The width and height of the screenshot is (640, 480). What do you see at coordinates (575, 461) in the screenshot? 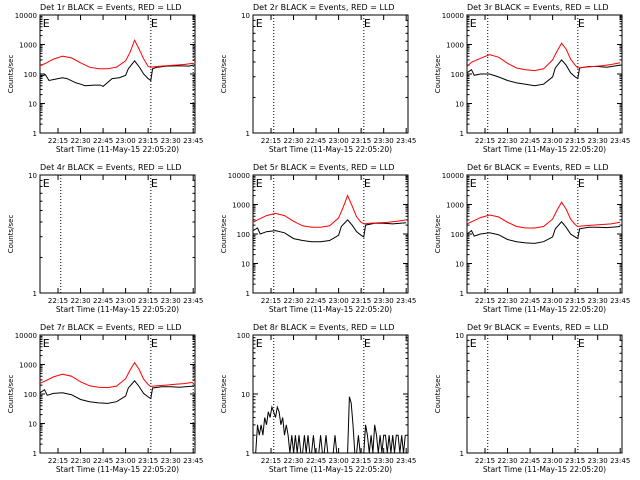
I see `det-9-xtick-label-4: 23:15` at bounding box center [575, 461].